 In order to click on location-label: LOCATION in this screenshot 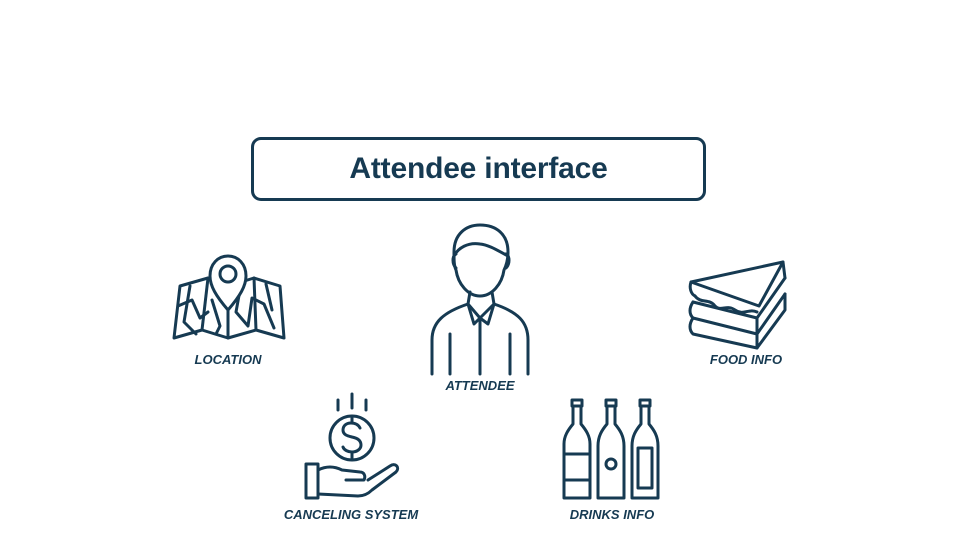, I will do `click(228, 359)`.